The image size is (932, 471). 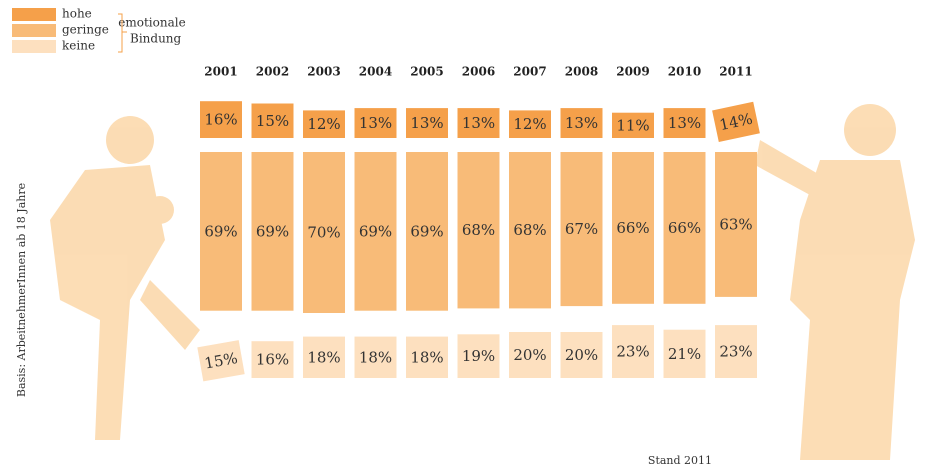 What do you see at coordinates (375, 72) in the screenshot?
I see `x-tick-label: 2004` at bounding box center [375, 72].